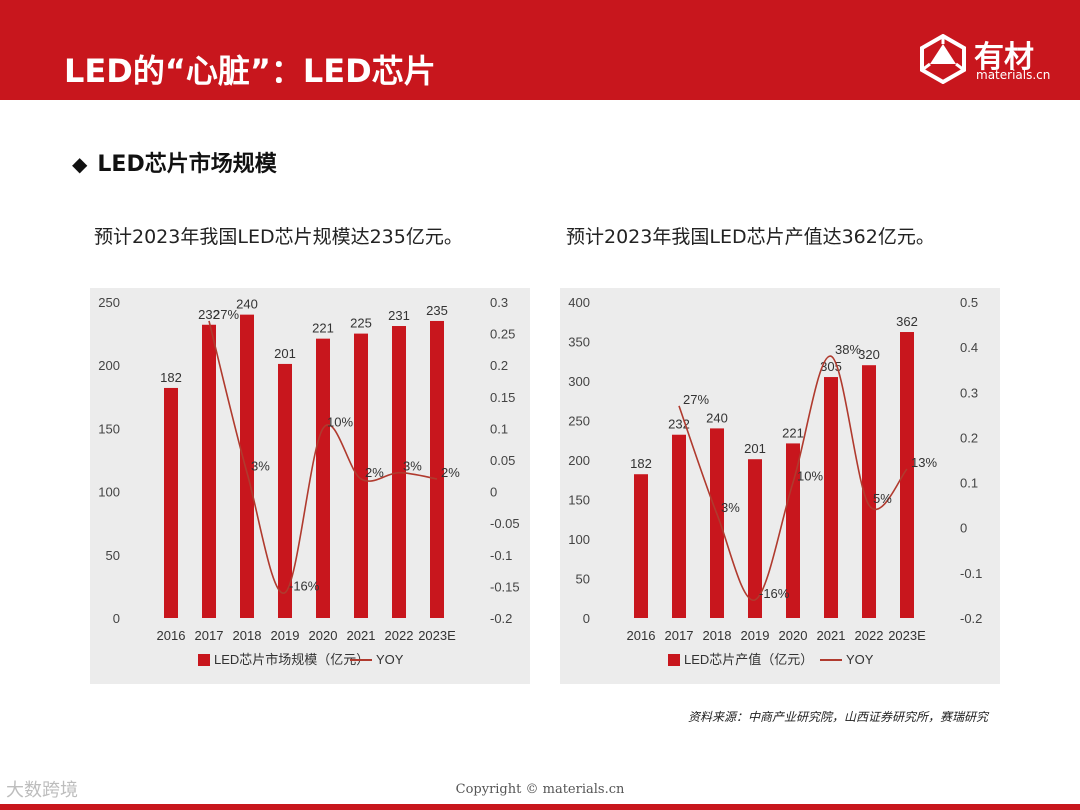 This screenshot has height=810, width=1080. What do you see at coordinates (838, 717) in the screenshot?
I see `source-note: 资料来源：中商产业研究院，山西证券研究所，赛瑞研究` at bounding box center [838, 717].